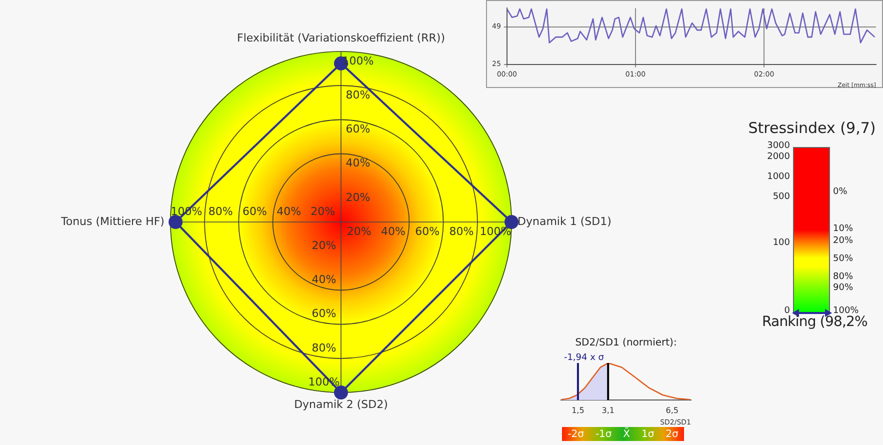  What do you see at coordinates (787, 311) in the screenshot?
I see `text: 0` at bounding box center [787, 311].